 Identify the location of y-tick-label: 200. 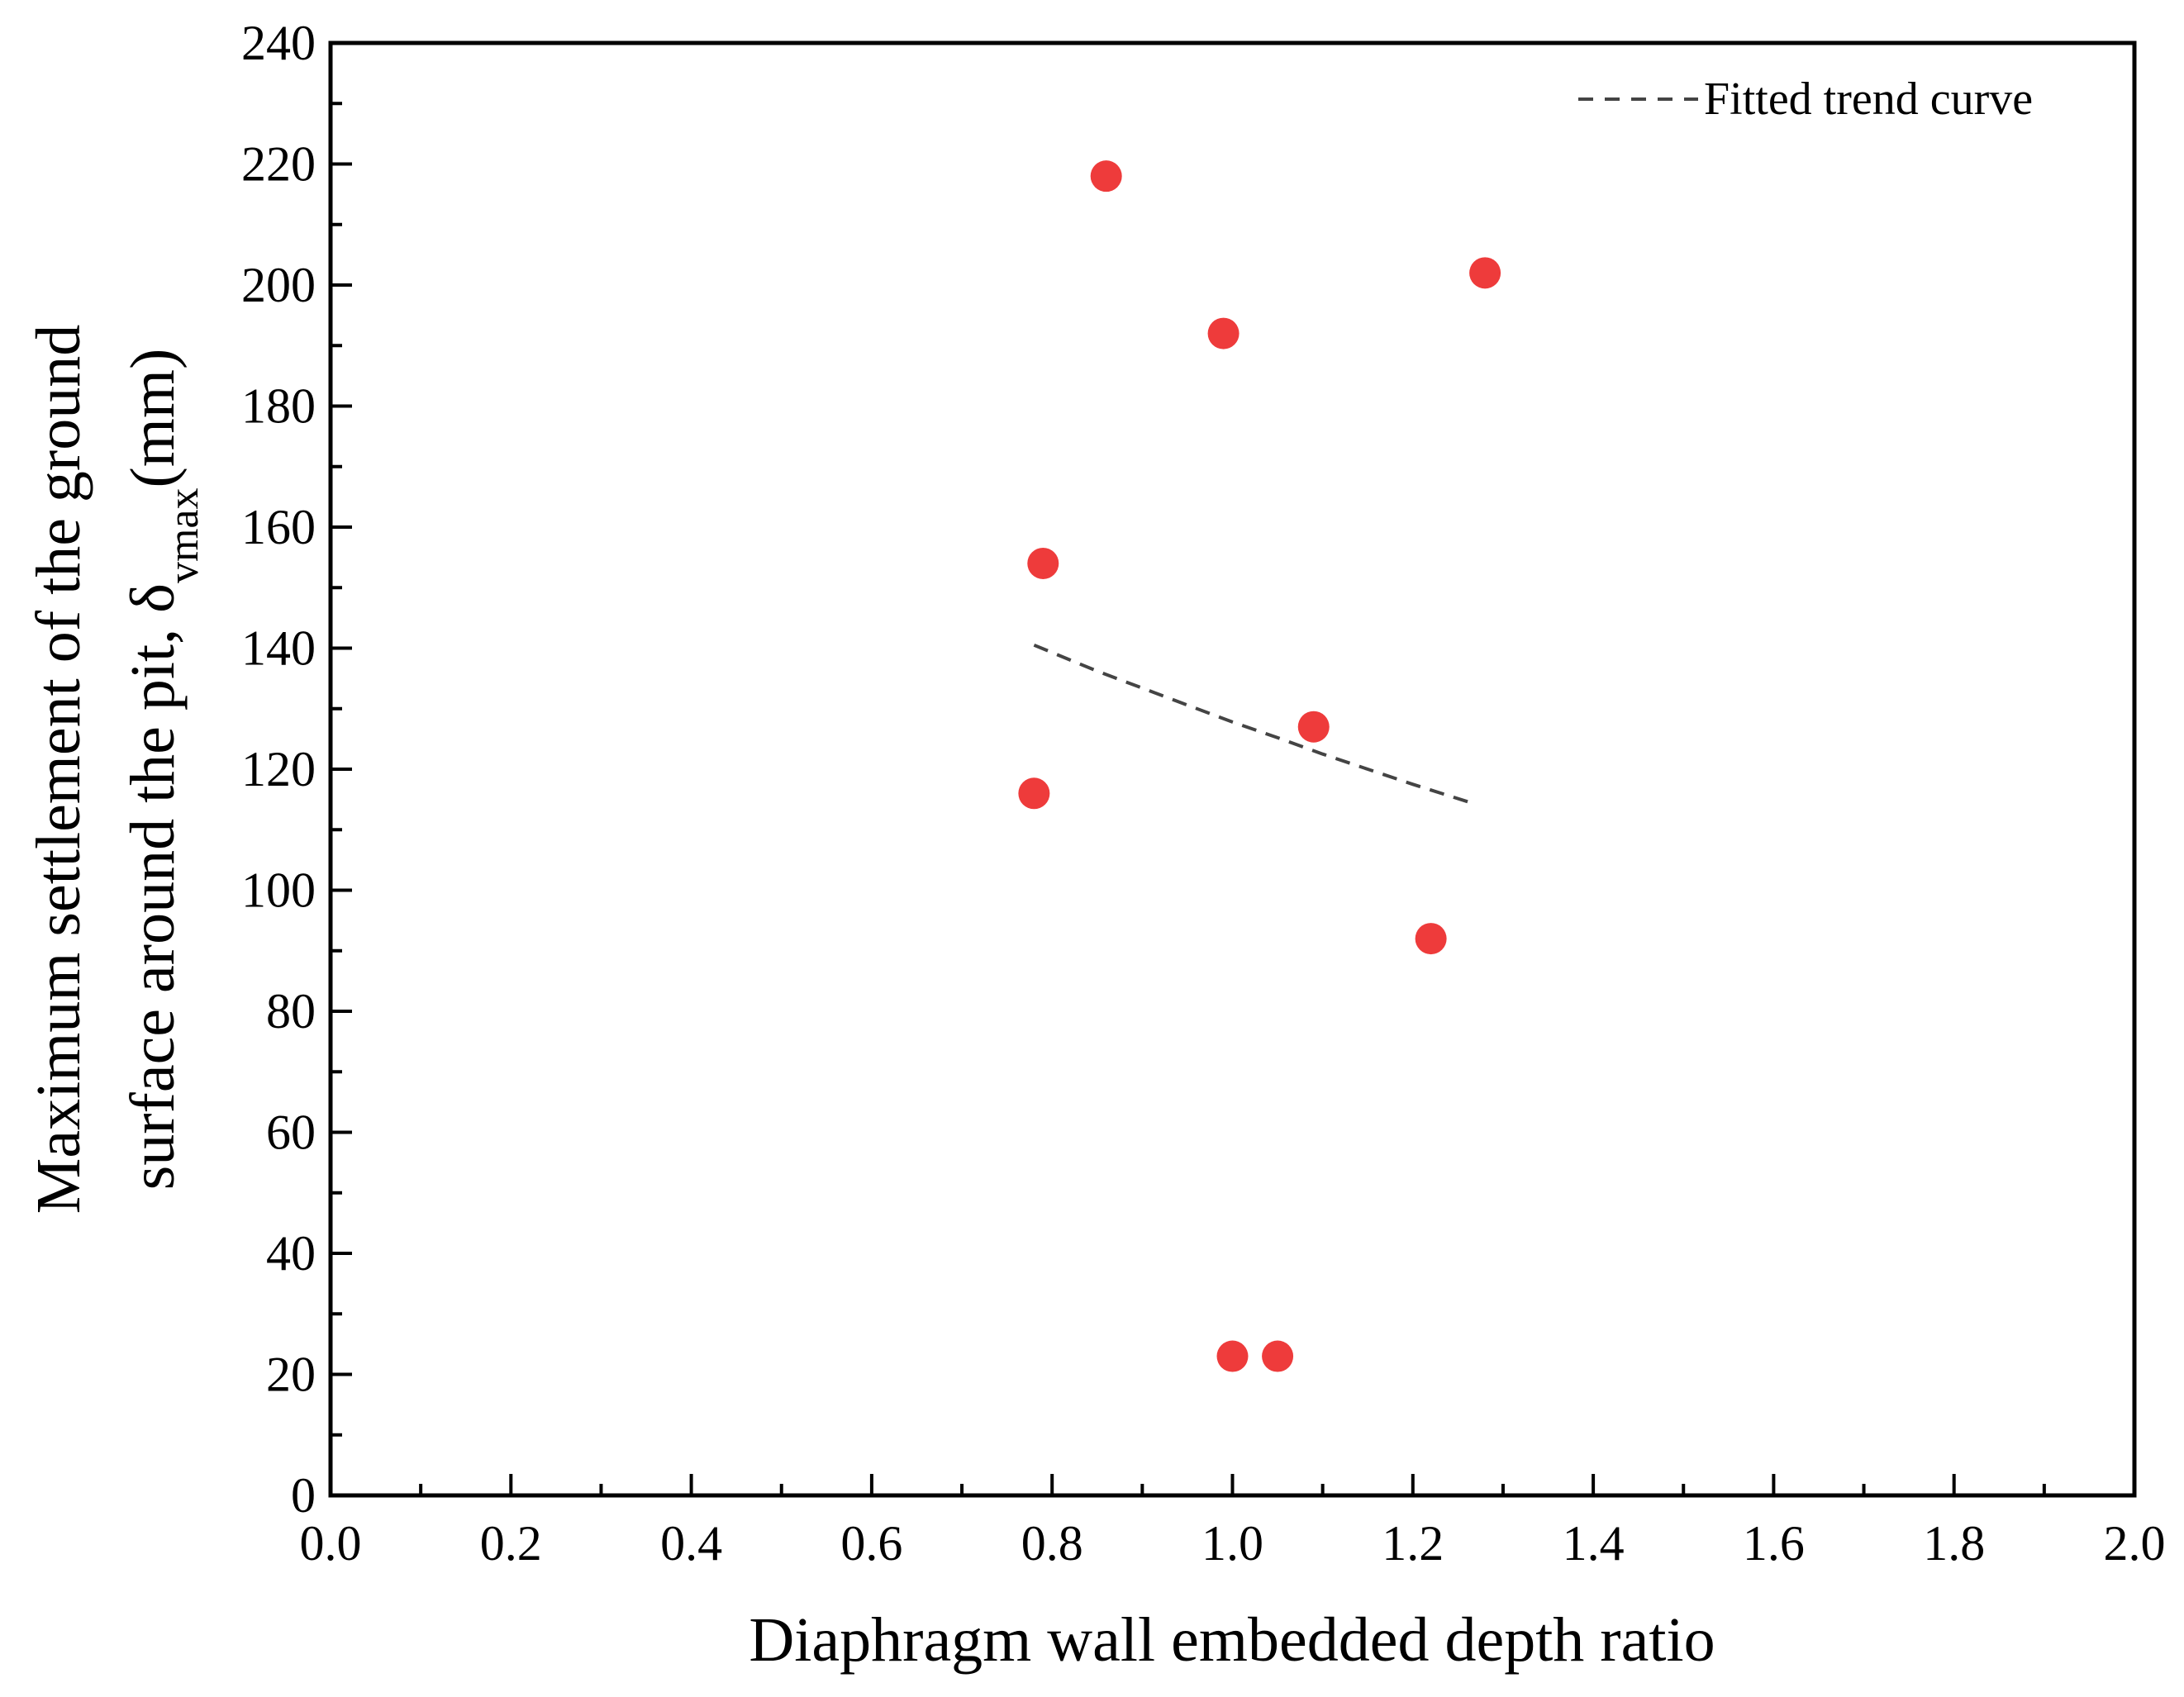
(278, 285).